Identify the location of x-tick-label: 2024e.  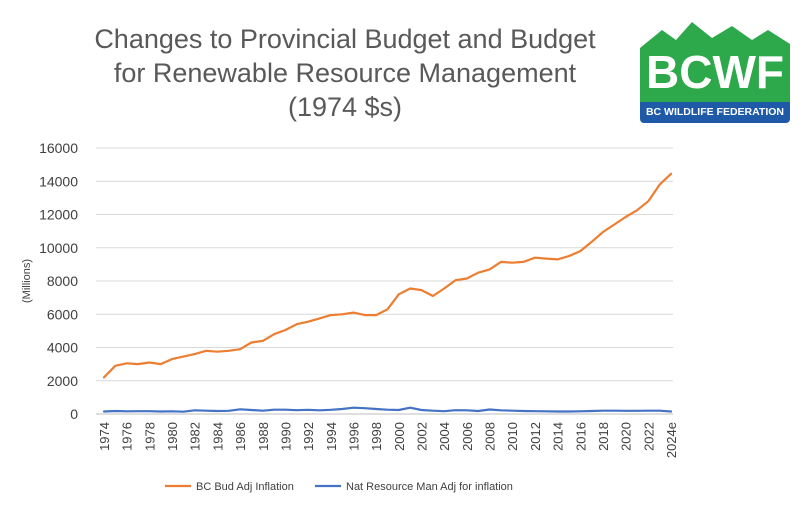
(671, 440).